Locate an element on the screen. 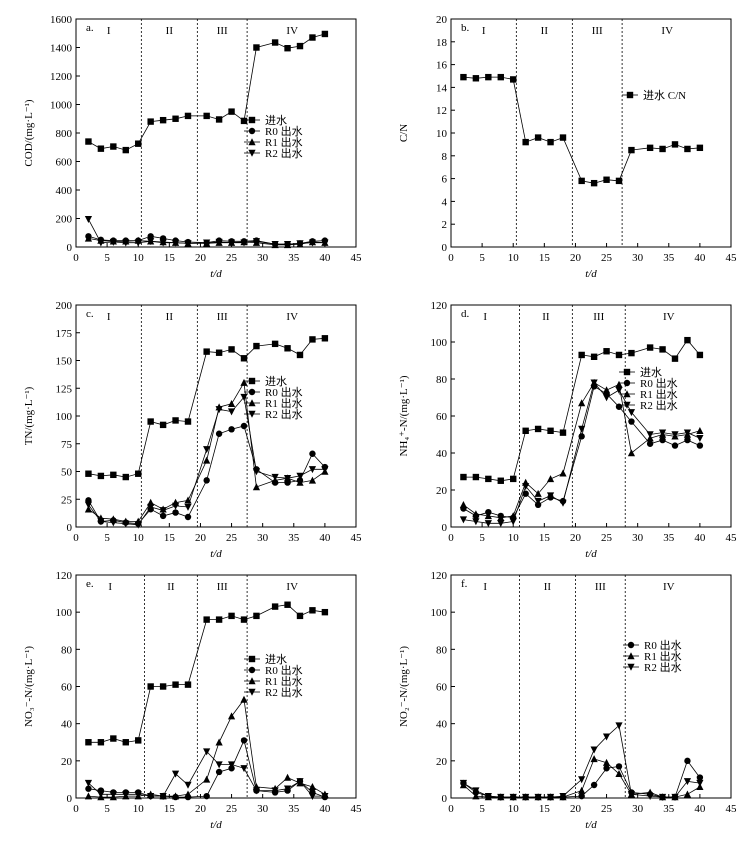 The image size is (748, 846). x-axis-title: t/d is located at coordinates (591, 274).